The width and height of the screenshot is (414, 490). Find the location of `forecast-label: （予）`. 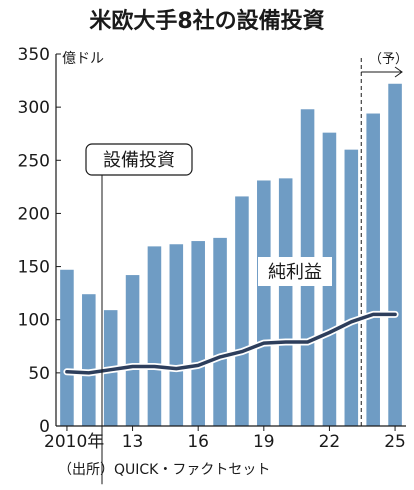

forecast-label: （予） is located at coordinates (388, 59).